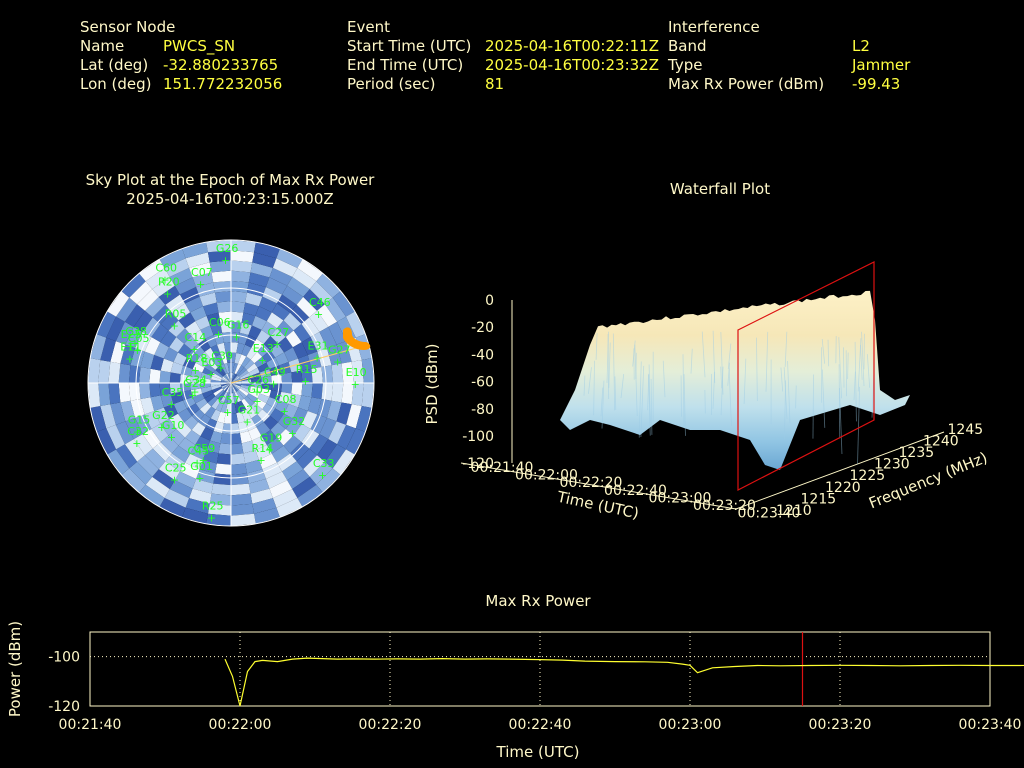 Image resolution: width=1024 pixels, height=768 pixels. Describe the element at coordinates (324, 463) in the screenshot. I see `satellite-label: C33` at that location.